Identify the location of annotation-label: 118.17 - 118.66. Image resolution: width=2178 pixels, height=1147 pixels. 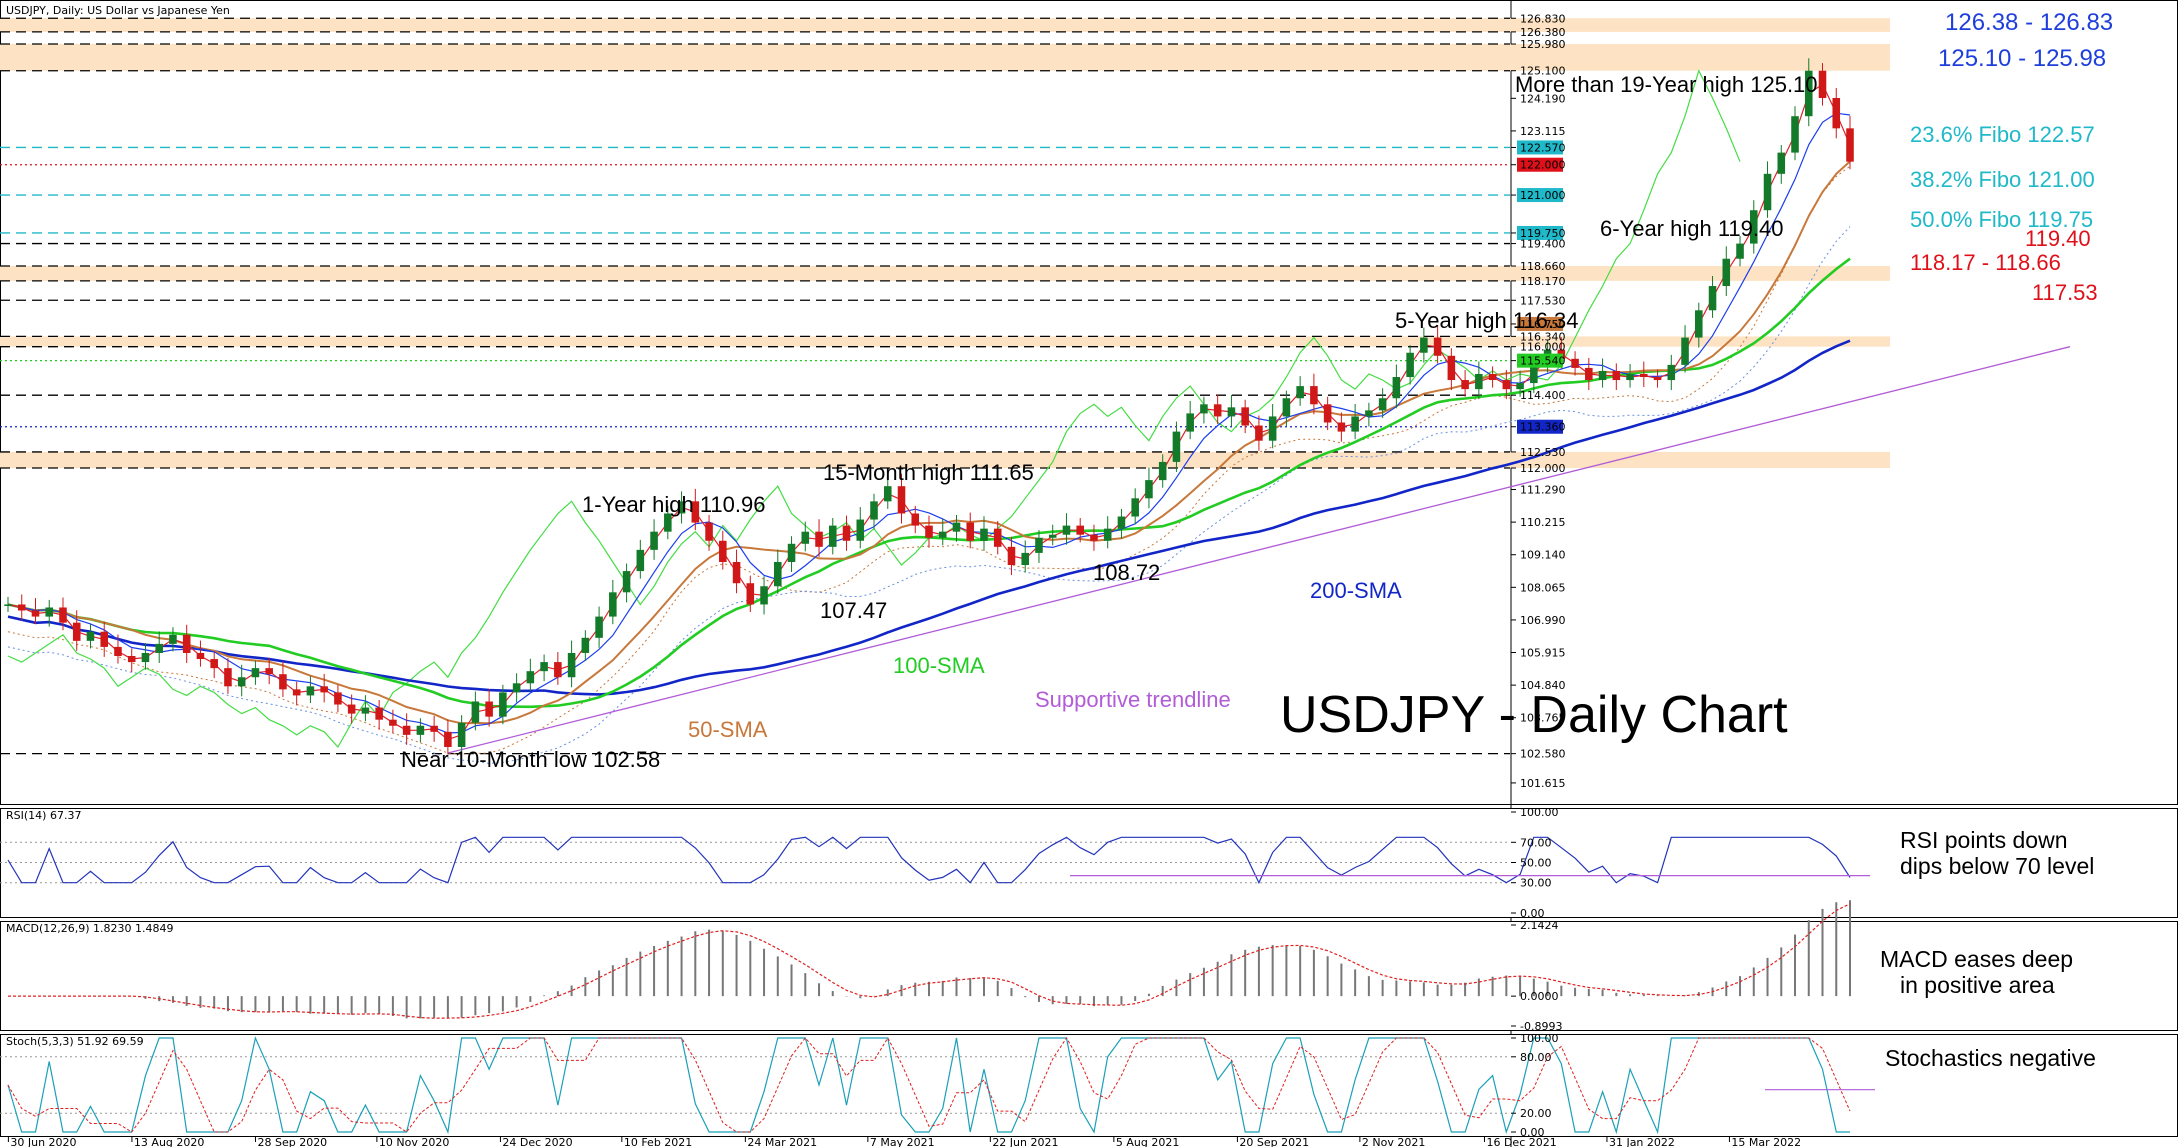
(1985, 262).